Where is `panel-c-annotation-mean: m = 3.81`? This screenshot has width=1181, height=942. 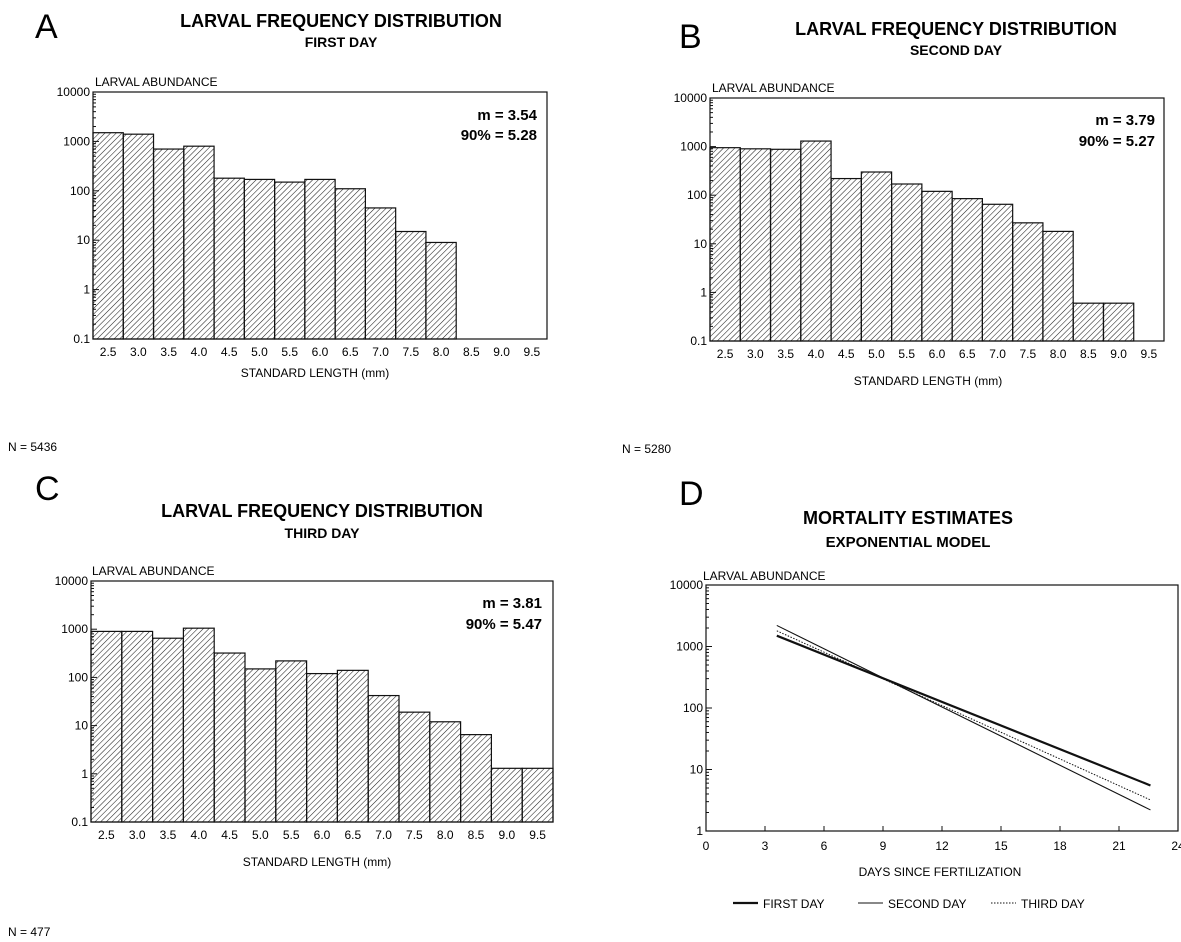 panel-c-annotation-mean: m = 3.81 is located at coordinates (512, 603).